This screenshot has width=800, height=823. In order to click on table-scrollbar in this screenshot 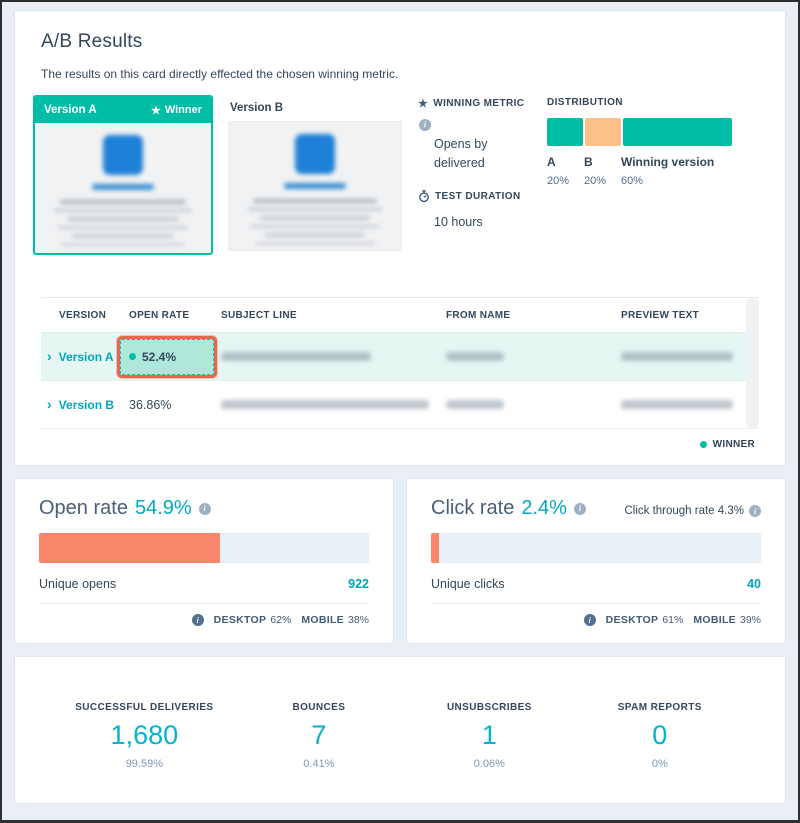, I will do `click(752, 363)`.